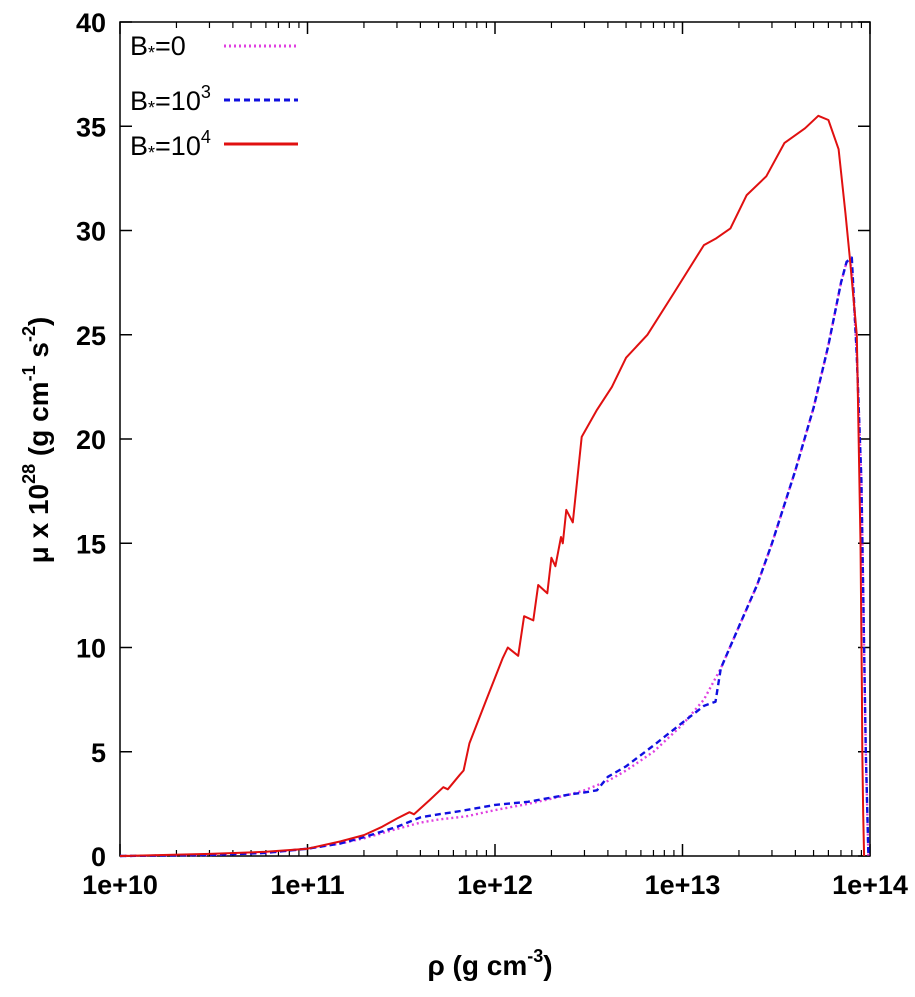  What do you see at coordinates (477, 965) in the screenshot?
I see `x-axis-title-main: ρ (g cm` at bounding box center [477, 965].